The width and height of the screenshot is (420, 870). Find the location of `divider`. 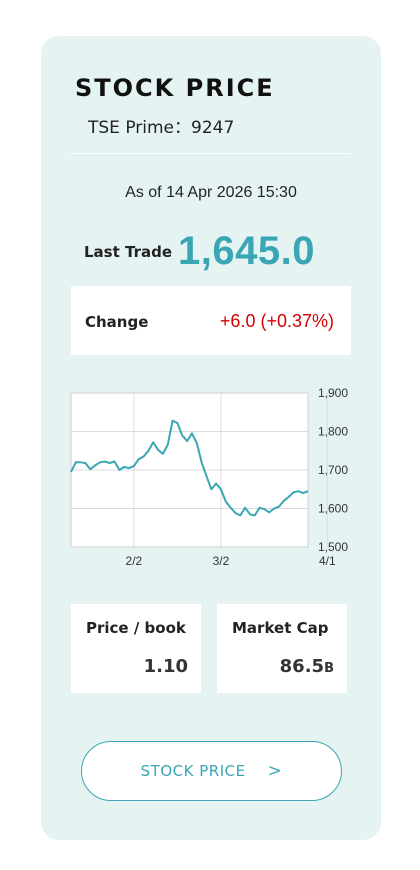

divider is located at coordinates (211, 153).